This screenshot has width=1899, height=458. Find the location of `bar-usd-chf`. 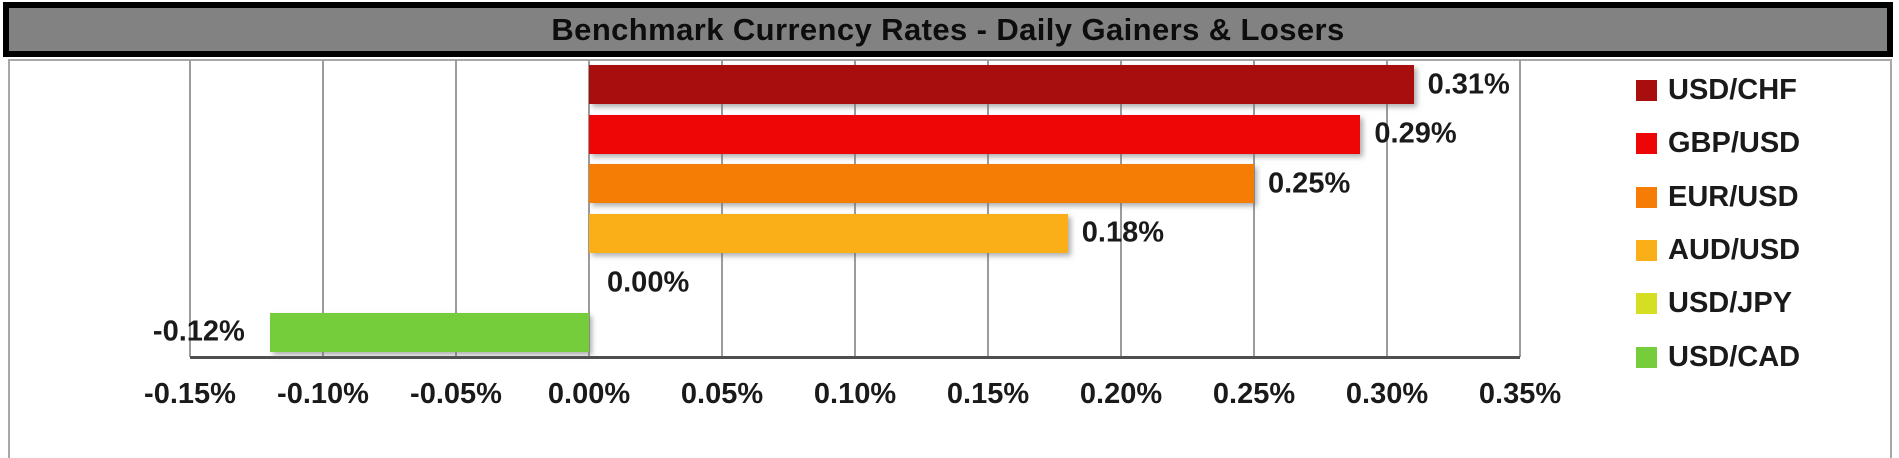

bar-usd-chf is located at coordinates (1001, 85).